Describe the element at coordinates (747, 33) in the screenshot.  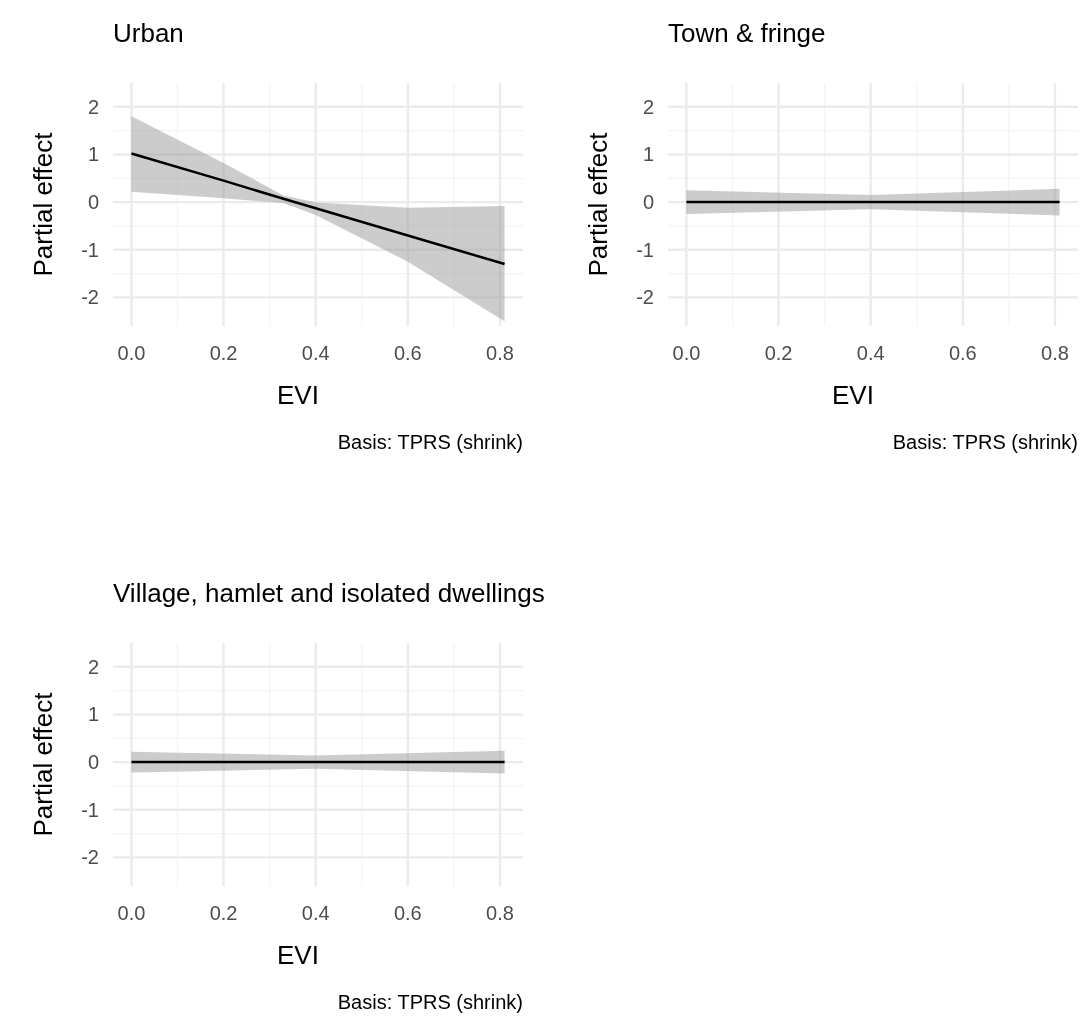
I see `chart-title: Town & fringe` at that location.